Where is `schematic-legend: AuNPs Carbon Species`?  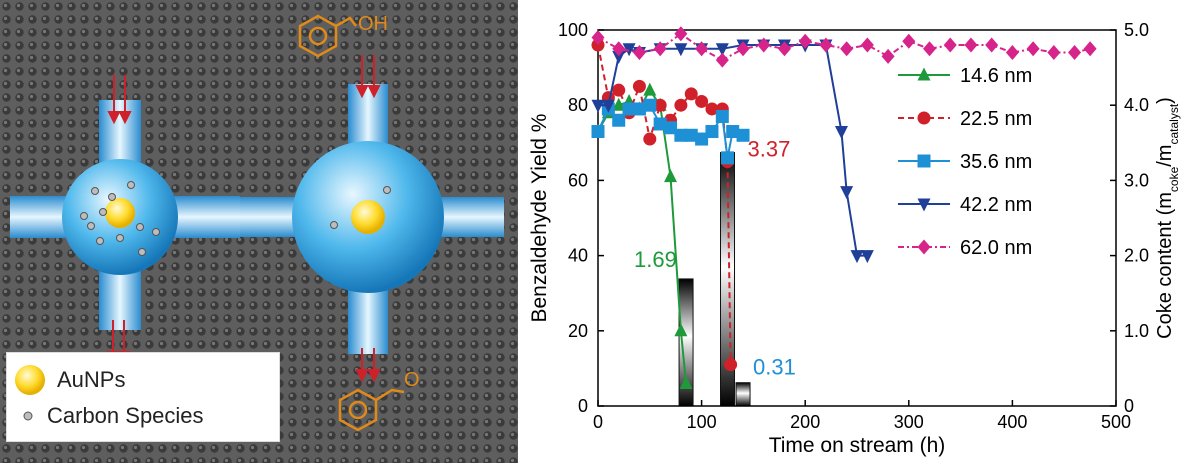
schematic-legend: AuNPs Carbon Species is located at coordinates (143, 397).